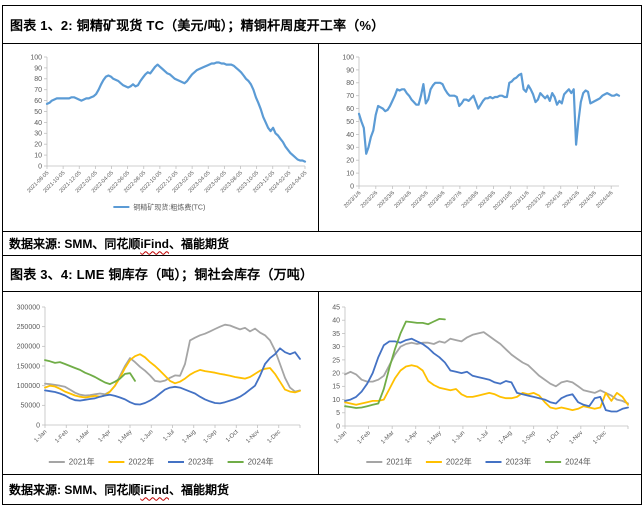 This screenshot has width=644, height=510. Describe the element at coordinates (162, 274) in the screenshot. I see `figure-caption-2-text: 图表 3、4: LME 铜库存（吨）；铜社会库存（万吨）` at that location.